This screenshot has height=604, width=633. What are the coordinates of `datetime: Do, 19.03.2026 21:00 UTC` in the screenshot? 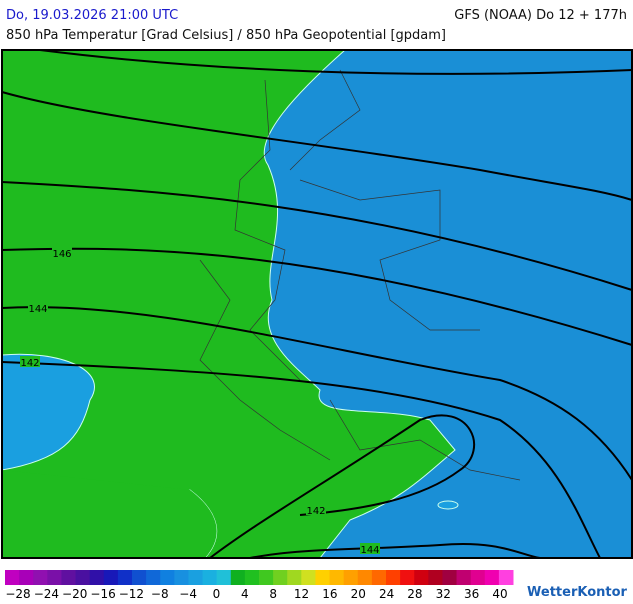 It's located at (92, 15).